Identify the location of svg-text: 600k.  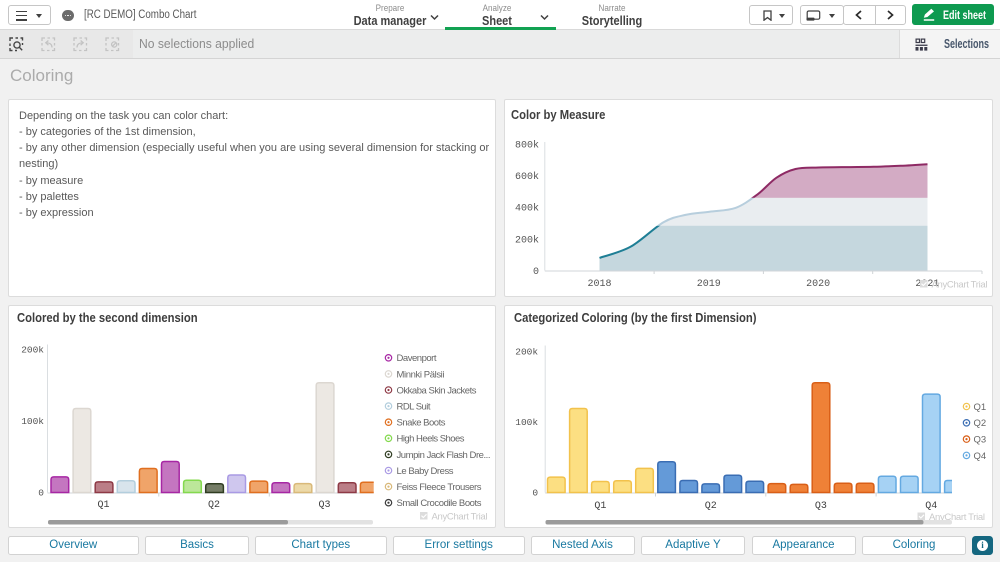
(526, 177).